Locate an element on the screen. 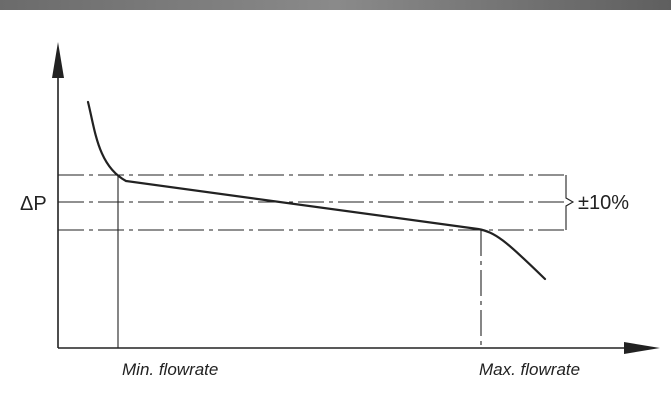 This screenshot has height=396, width=671. min-flowrate-label: Min. flowrate is located at coordinates (170, 369).